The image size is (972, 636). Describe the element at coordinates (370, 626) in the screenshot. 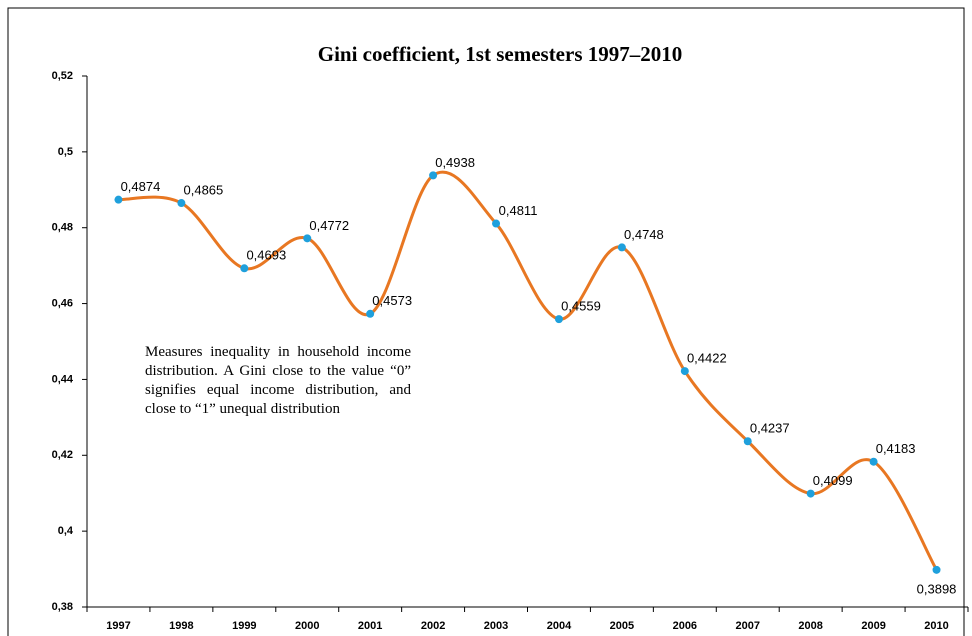

I see `x-tick-label: 2001` at that location.